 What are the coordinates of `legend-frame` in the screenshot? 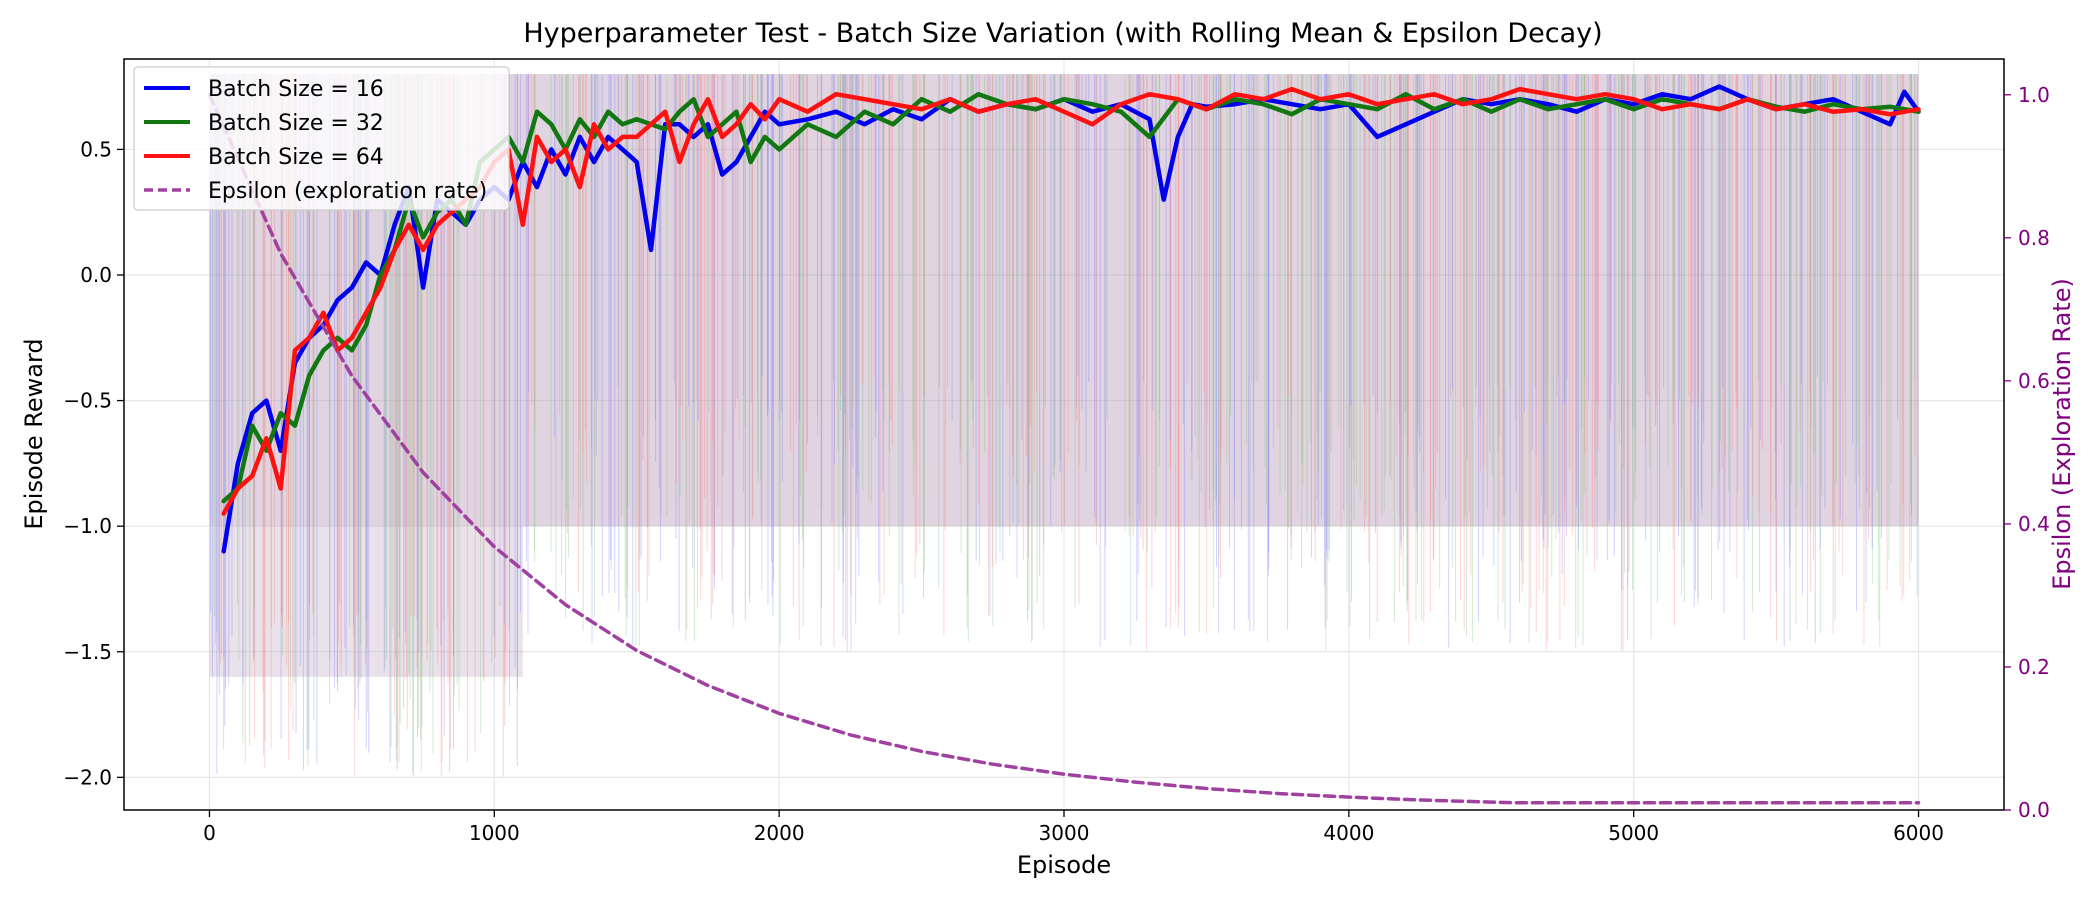 It's located at (321, 138).